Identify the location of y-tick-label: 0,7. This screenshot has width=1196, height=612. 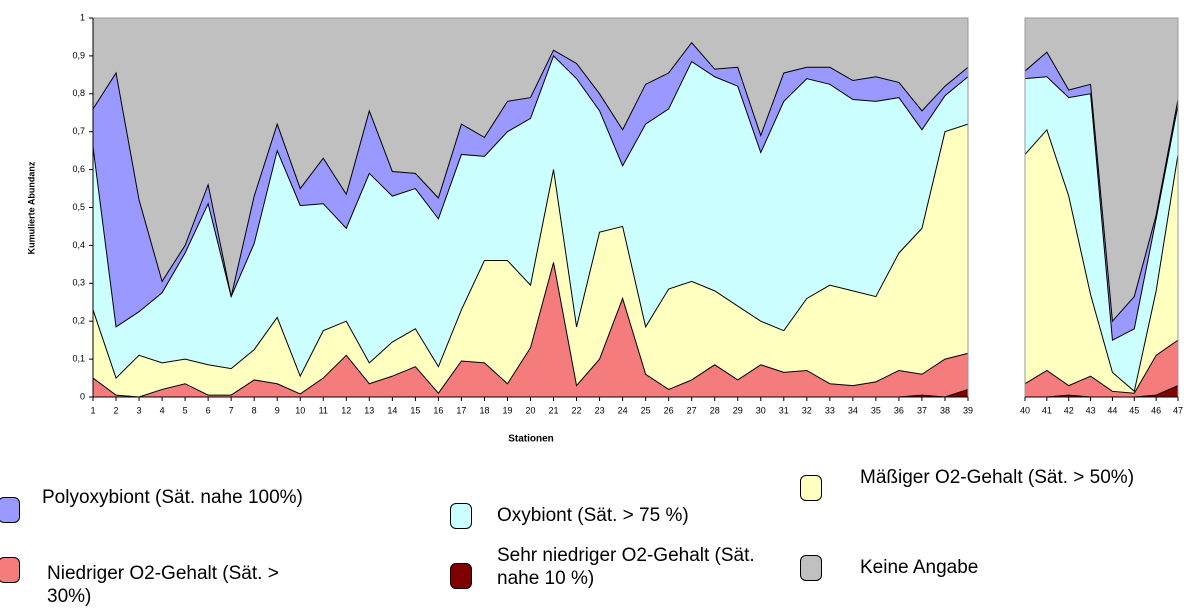
(78, 131).